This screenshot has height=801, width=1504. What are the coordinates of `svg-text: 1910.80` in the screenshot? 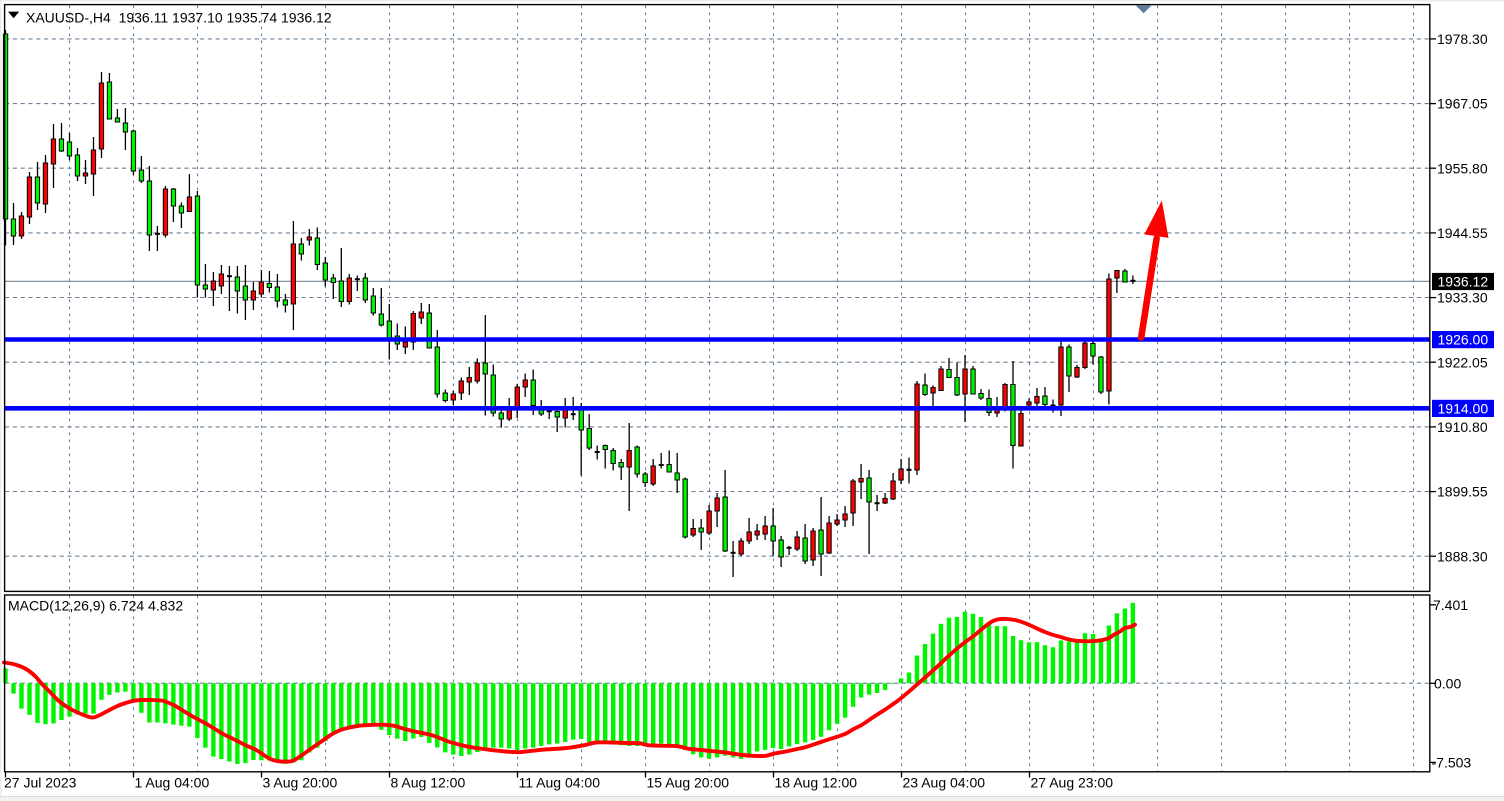 It's located at (1462, 427).